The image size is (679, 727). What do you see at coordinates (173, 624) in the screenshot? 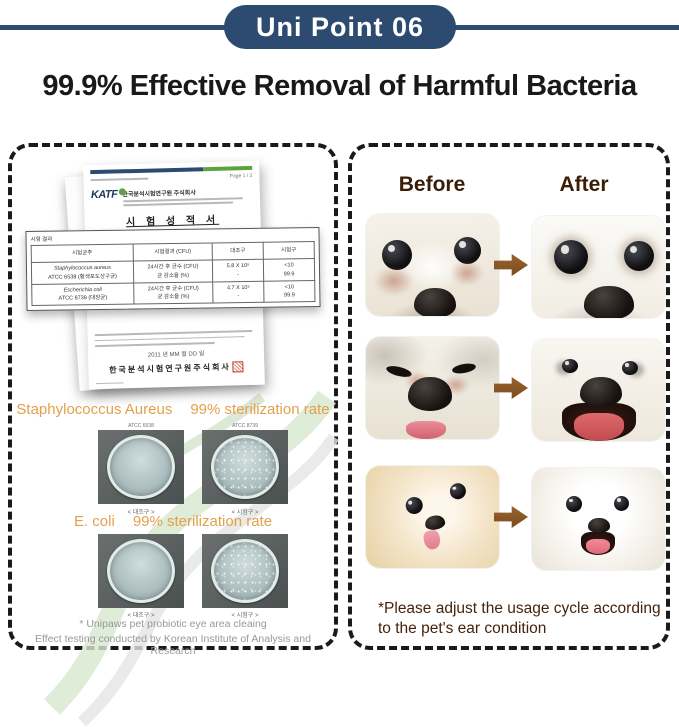
I see `left-footnote-line1: * Unipaws pet probiotic eye area cleaing` at bounding box center [173, 624].